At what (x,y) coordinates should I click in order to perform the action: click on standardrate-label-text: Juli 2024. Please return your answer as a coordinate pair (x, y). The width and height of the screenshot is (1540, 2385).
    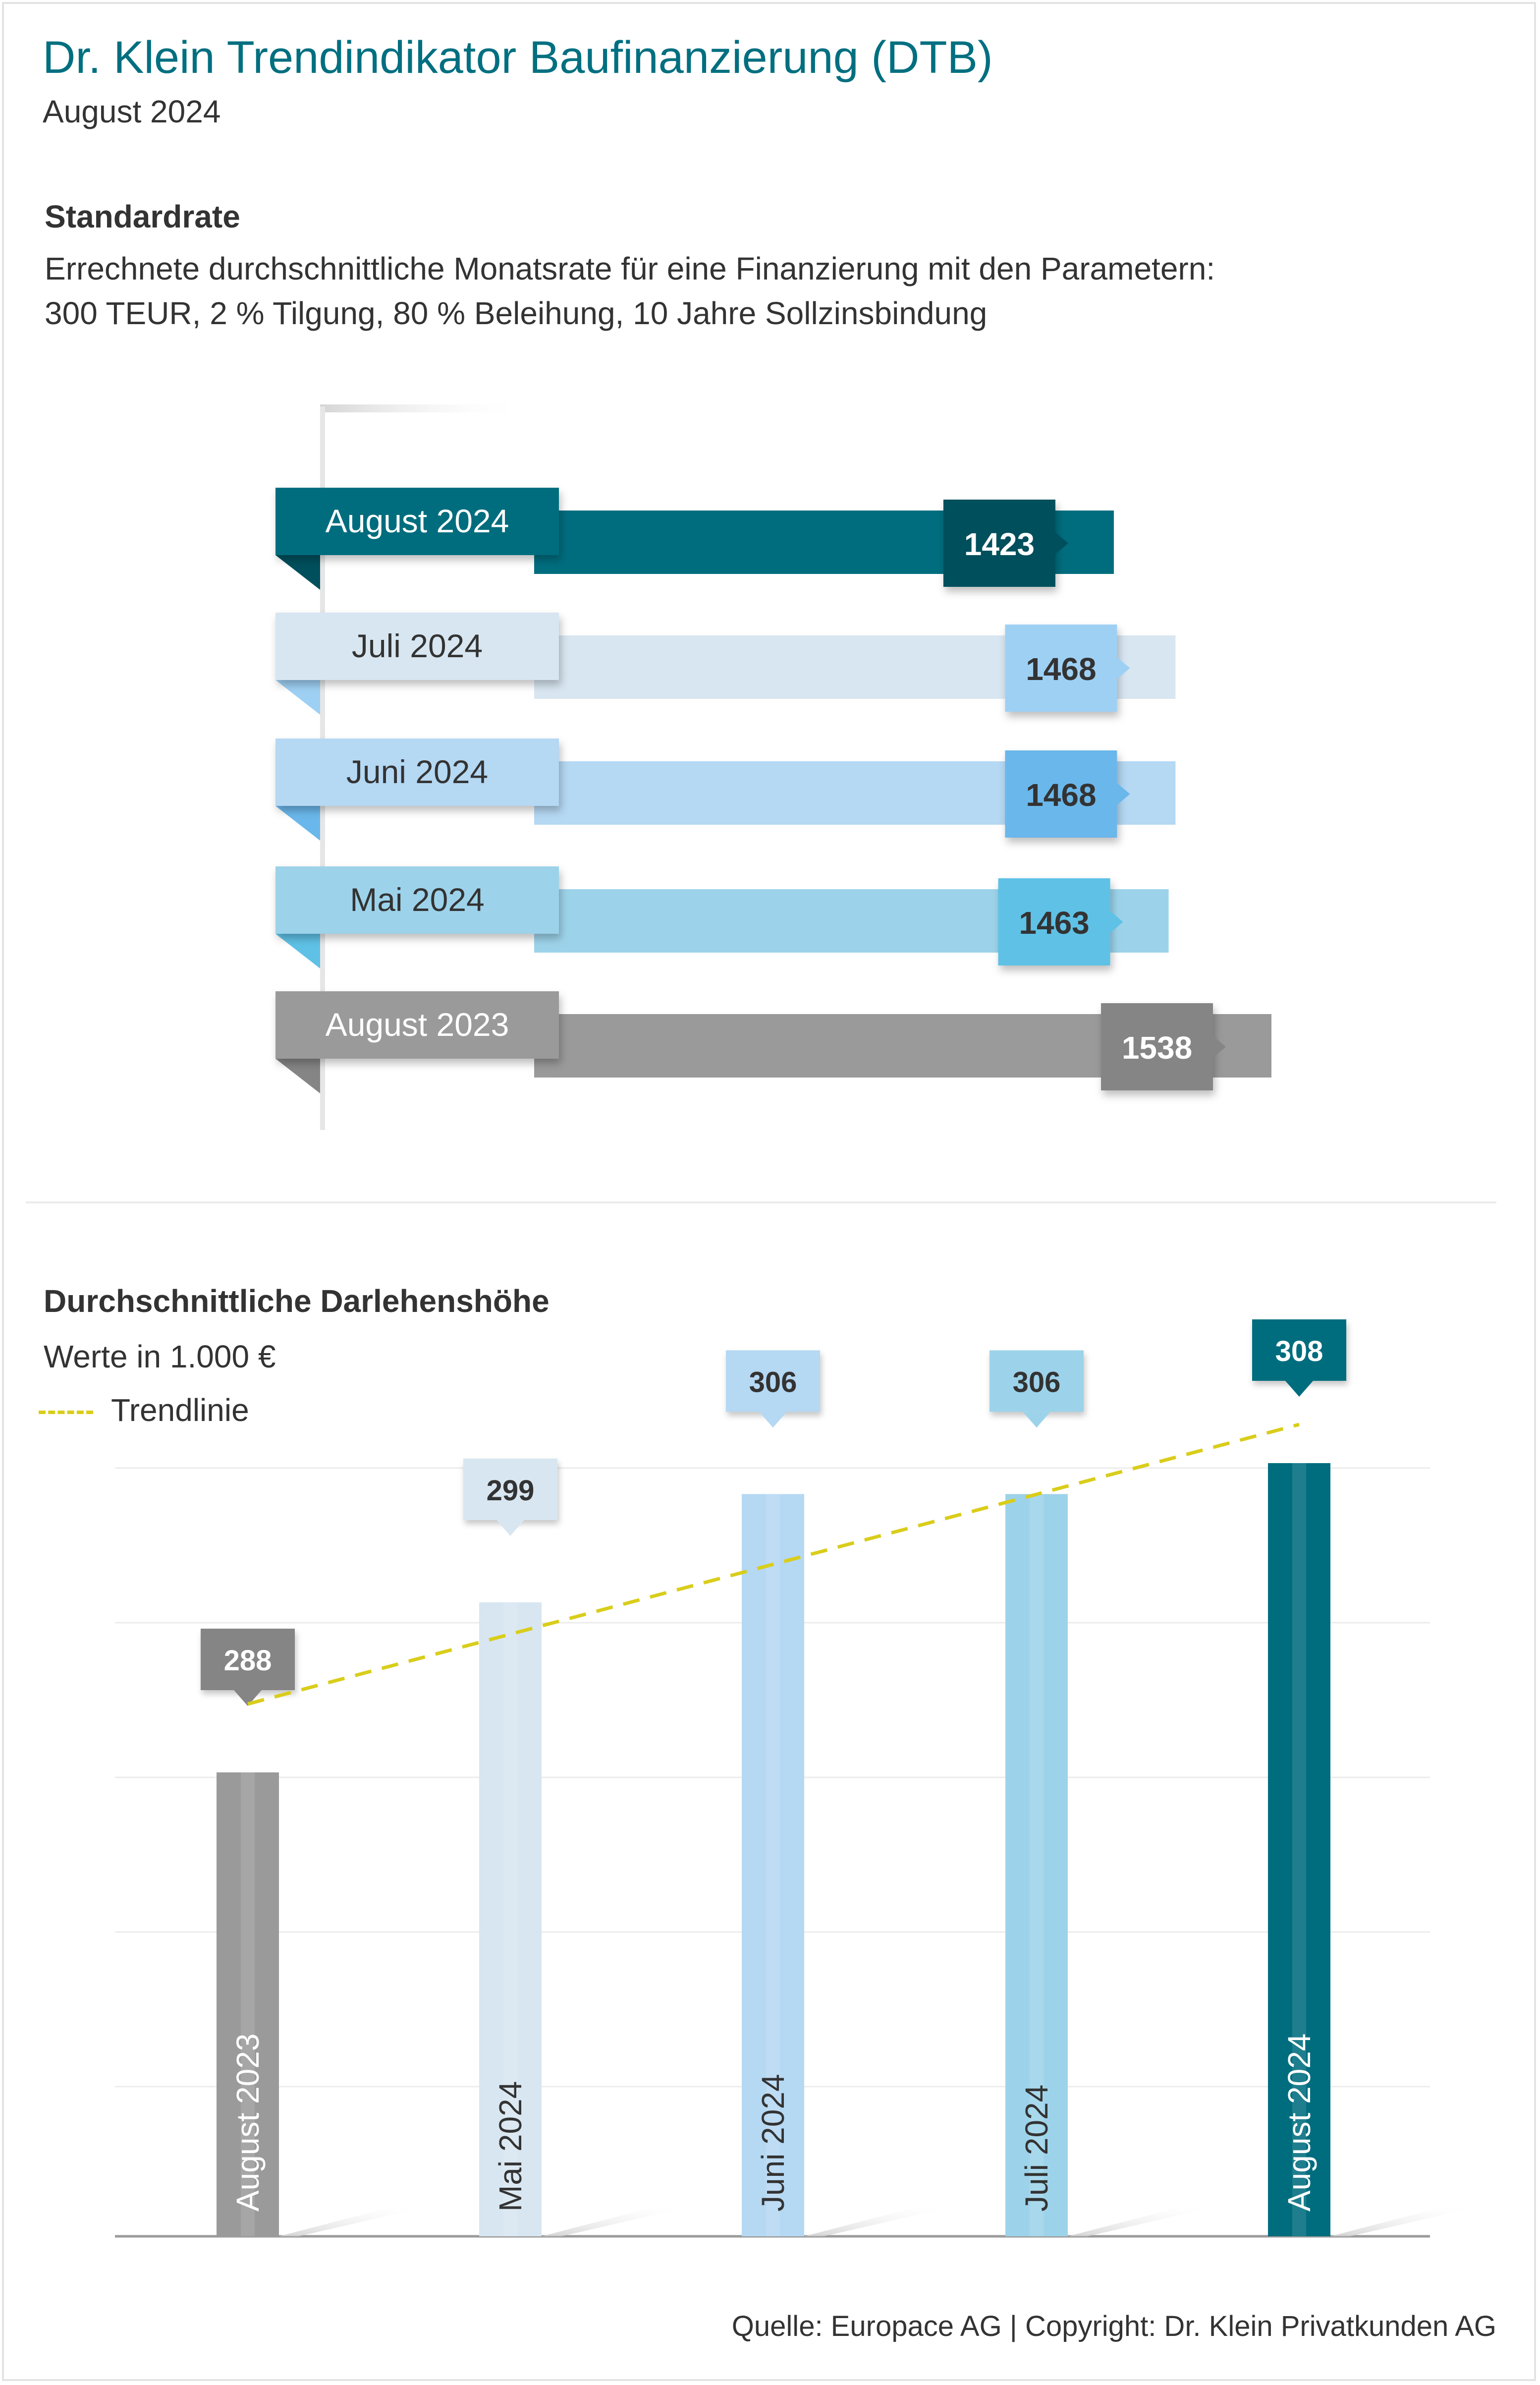
    Looking at the image, I should click on (417, 646).